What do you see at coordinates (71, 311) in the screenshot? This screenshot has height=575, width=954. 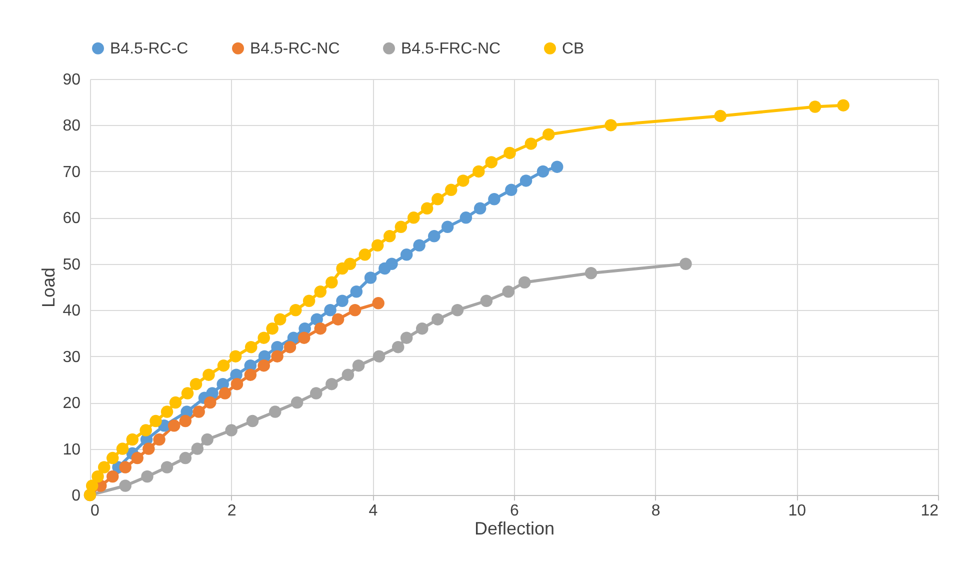 I see `y-tick-label: 40` at bounding box center [71, 311].